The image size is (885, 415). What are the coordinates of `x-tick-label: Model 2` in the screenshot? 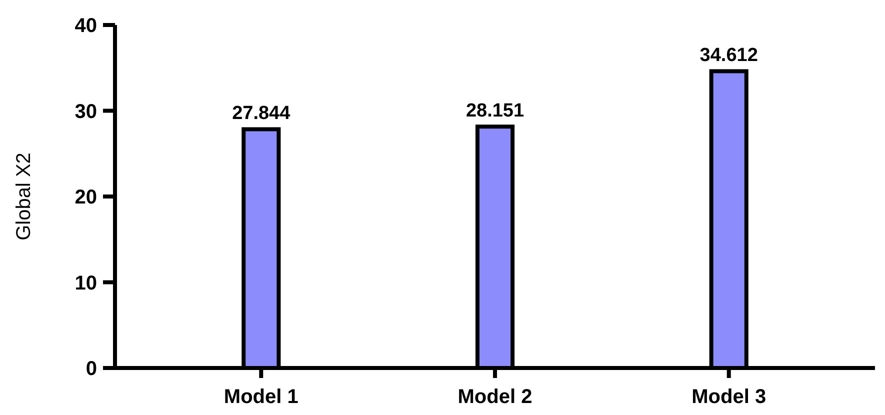 It's located at (495, 397).